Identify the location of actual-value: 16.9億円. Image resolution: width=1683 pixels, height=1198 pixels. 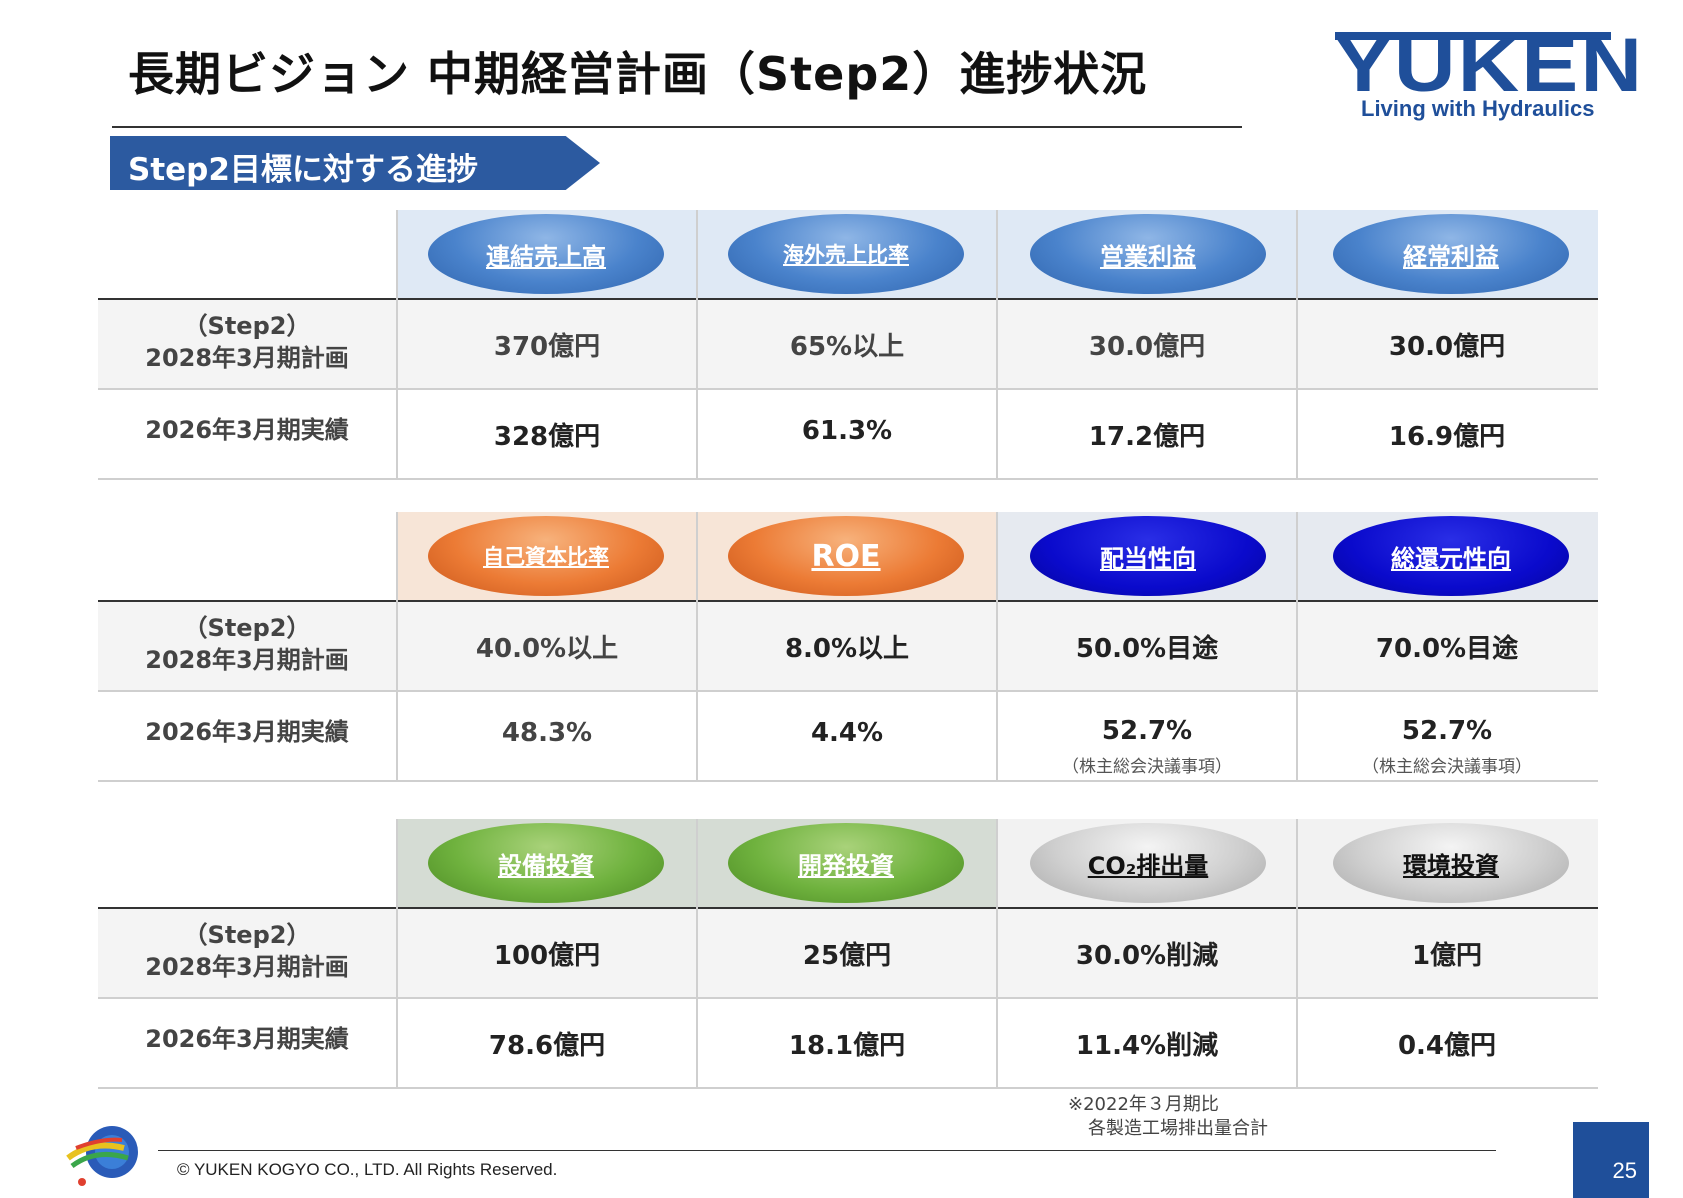
(1447, 437).